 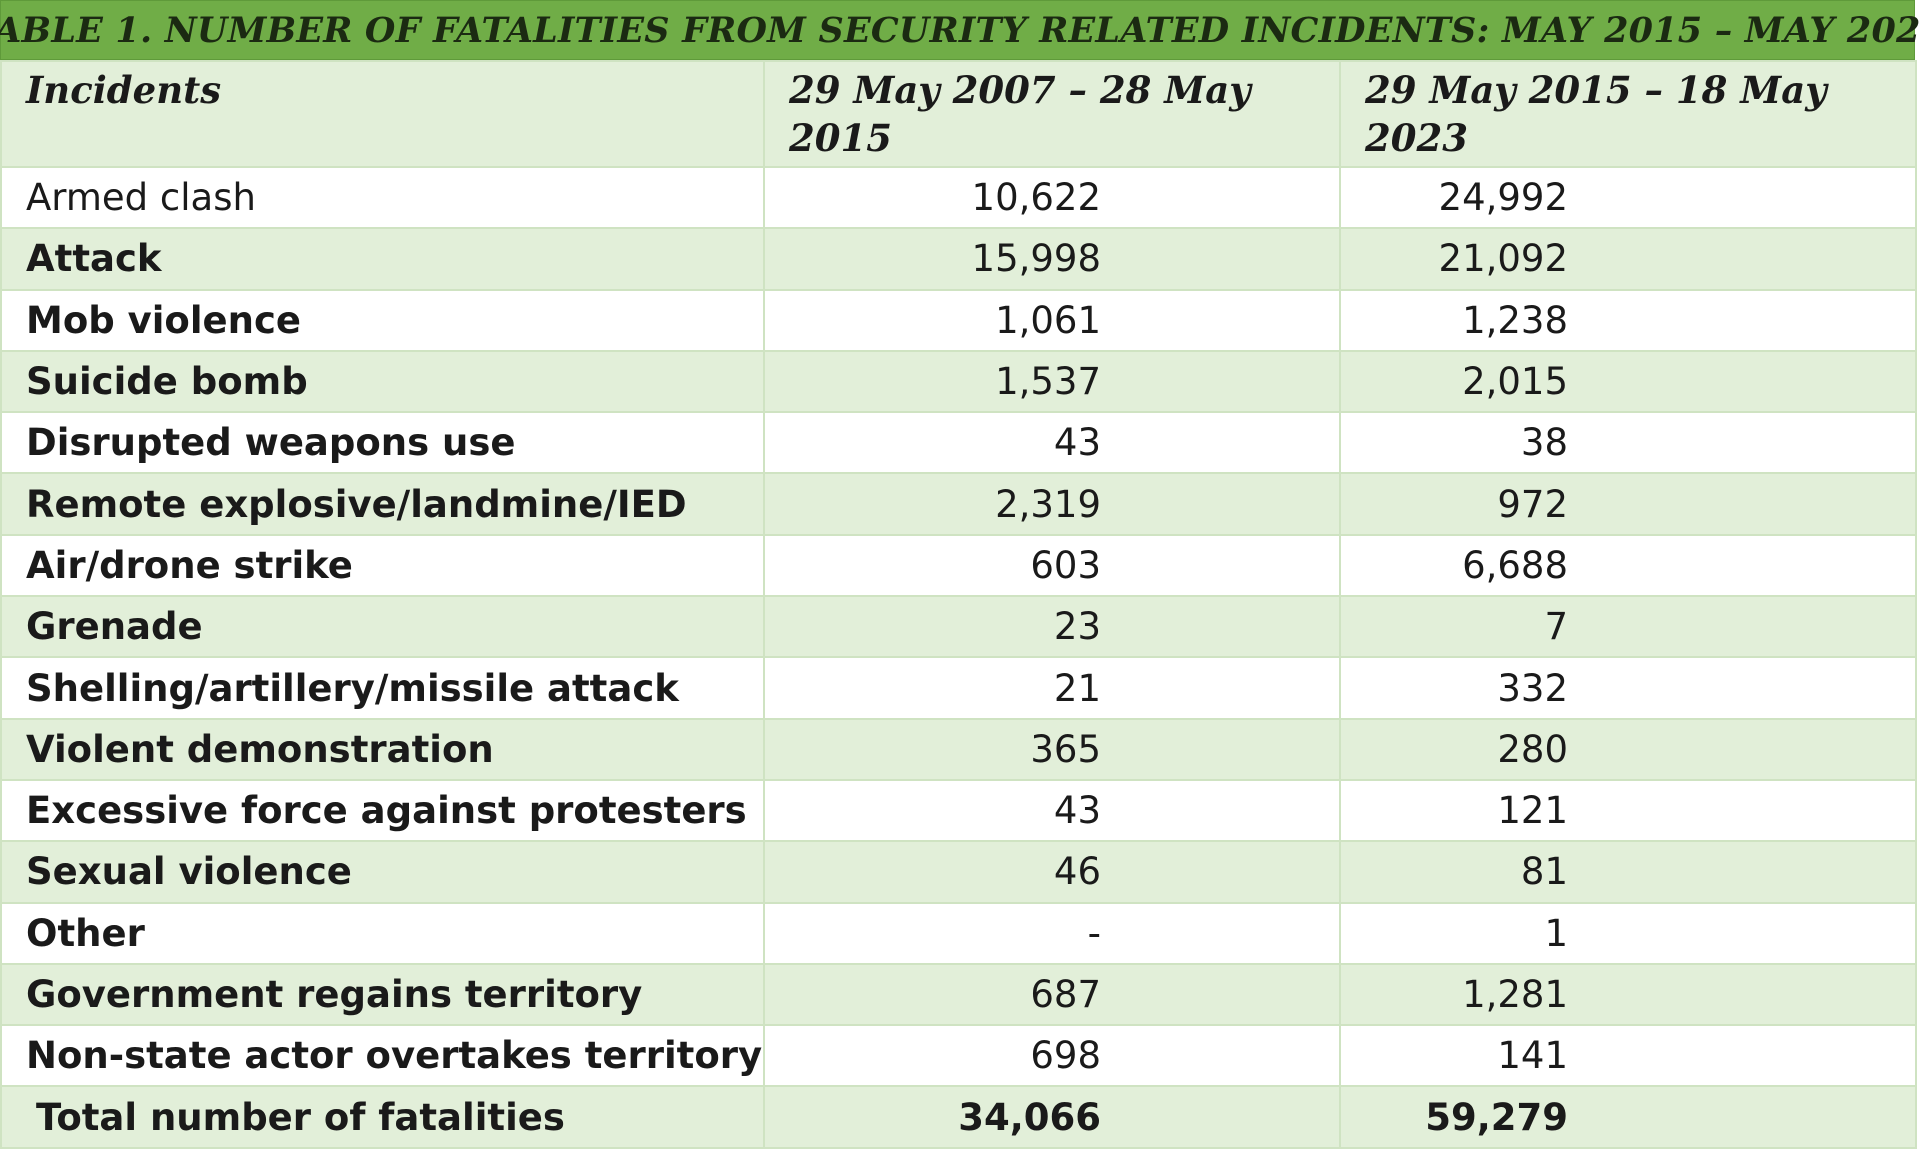 I want to click on table-row: Shelling/artillery/missile attack 21 332, so click(x=958, y=688).